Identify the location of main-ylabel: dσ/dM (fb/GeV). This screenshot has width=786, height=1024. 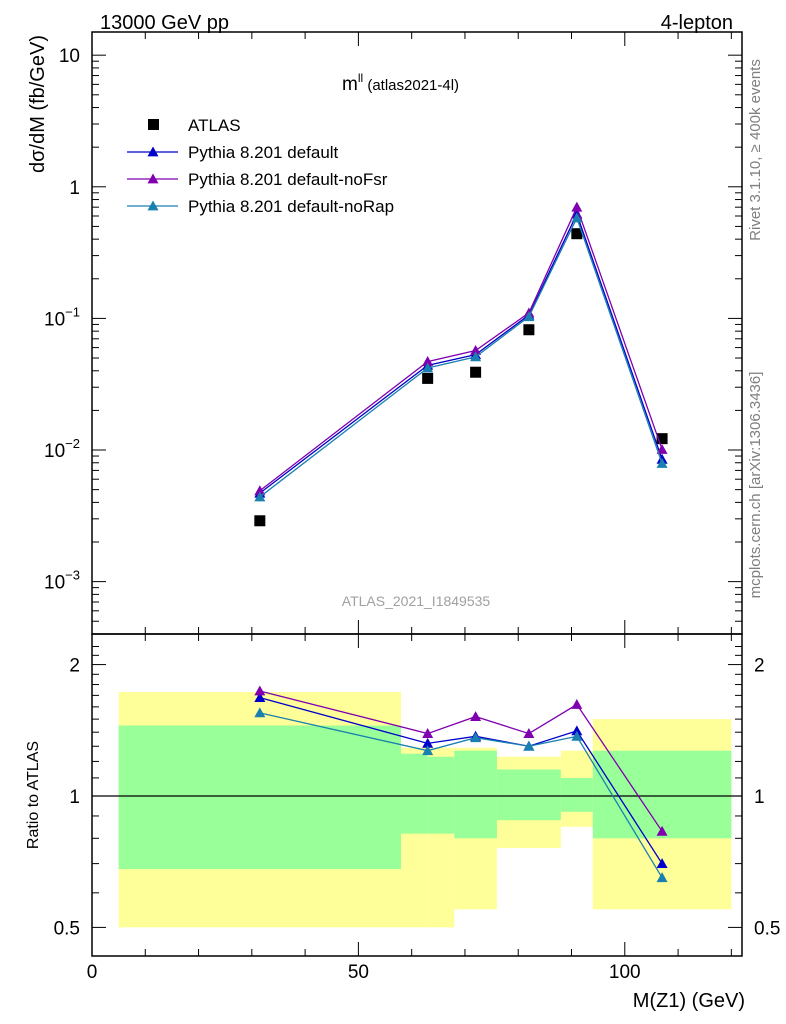
(38, 104).